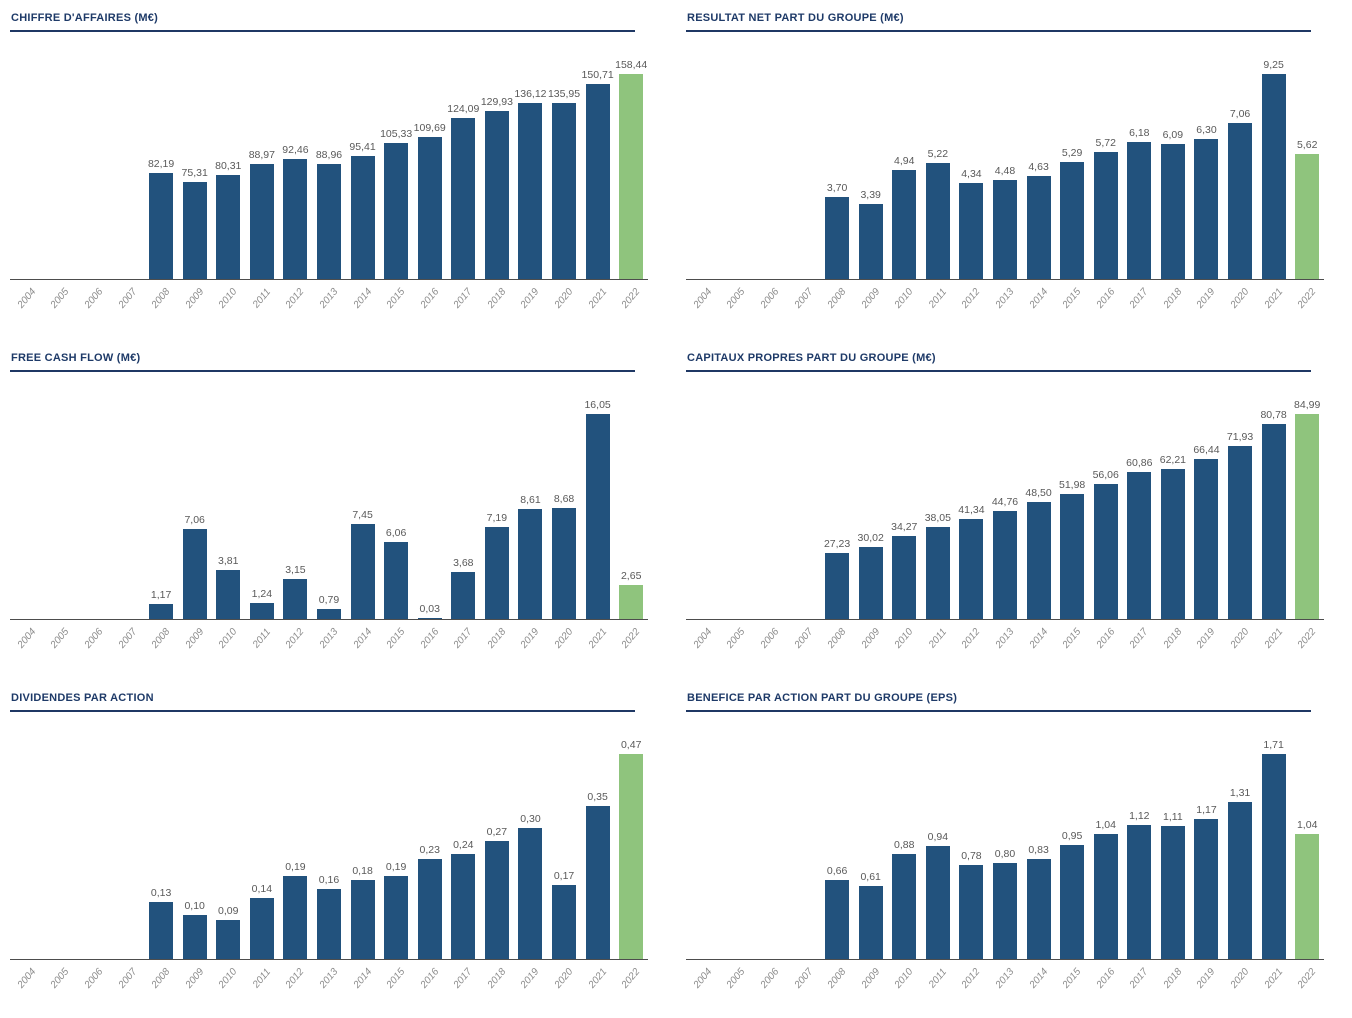  I want to click on year-tick-label: 2006, so click(770, 298).